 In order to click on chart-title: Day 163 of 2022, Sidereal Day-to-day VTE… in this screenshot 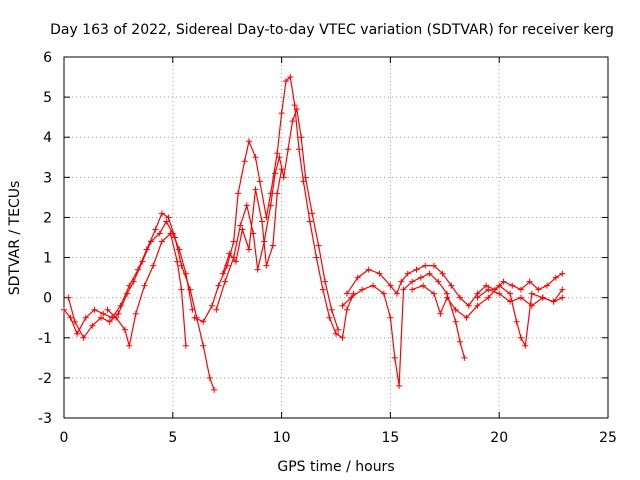, I will do `click(332, 30)`.